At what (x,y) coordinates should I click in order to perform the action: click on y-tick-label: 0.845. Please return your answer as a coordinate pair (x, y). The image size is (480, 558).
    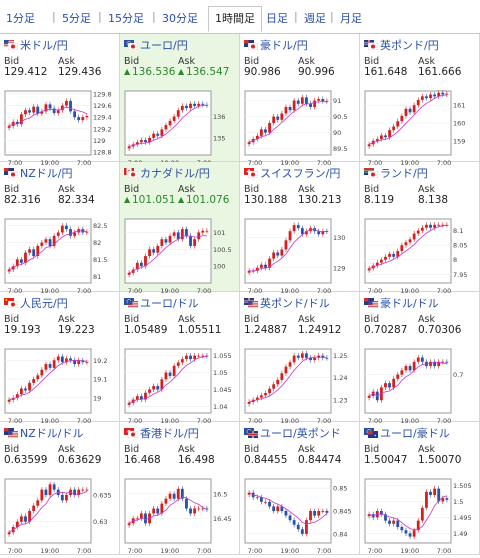
    Looking at the image, I should click on (342, 512).